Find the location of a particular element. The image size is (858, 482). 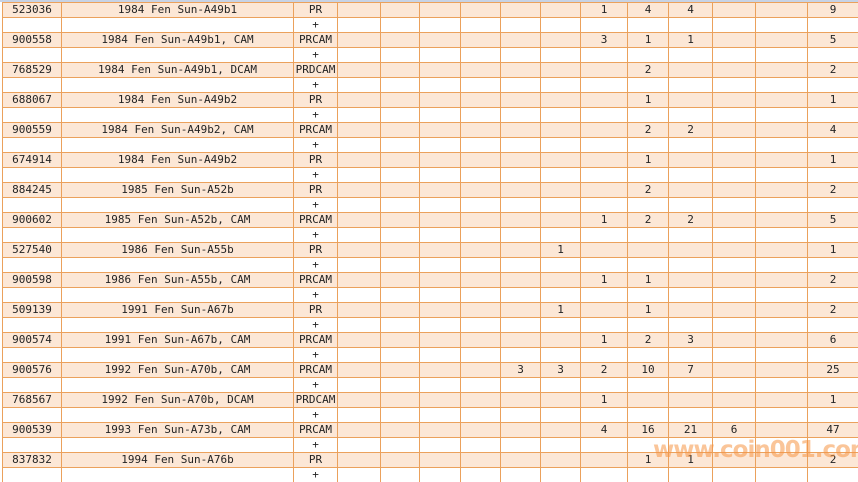

total-cell: 1 is located at coordinates (832, 160).